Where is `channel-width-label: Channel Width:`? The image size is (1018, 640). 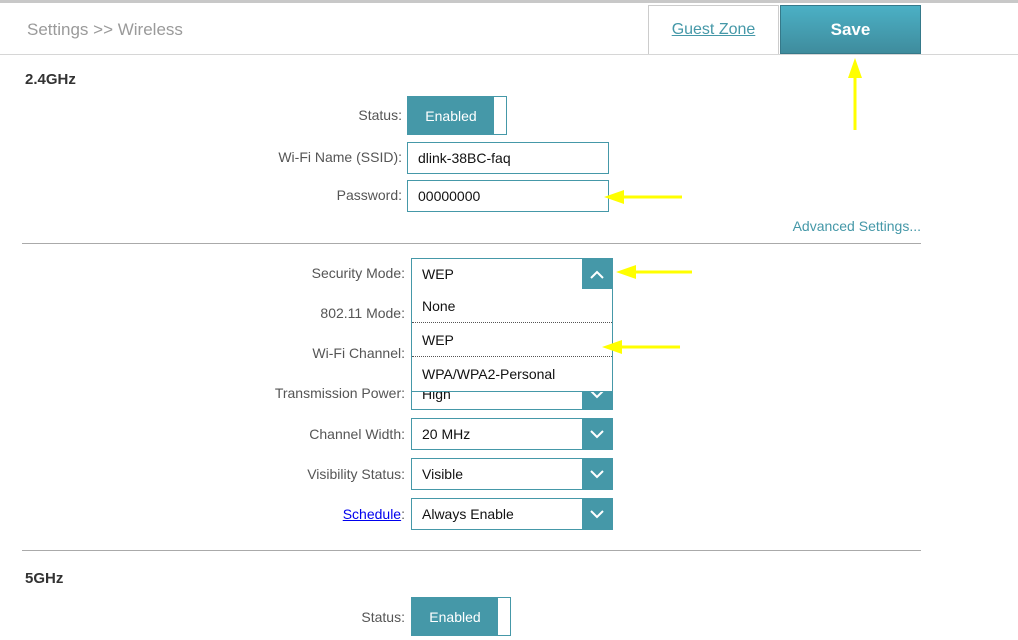 channel-width-label: Channel Width: is located at coordinates (357, 434).